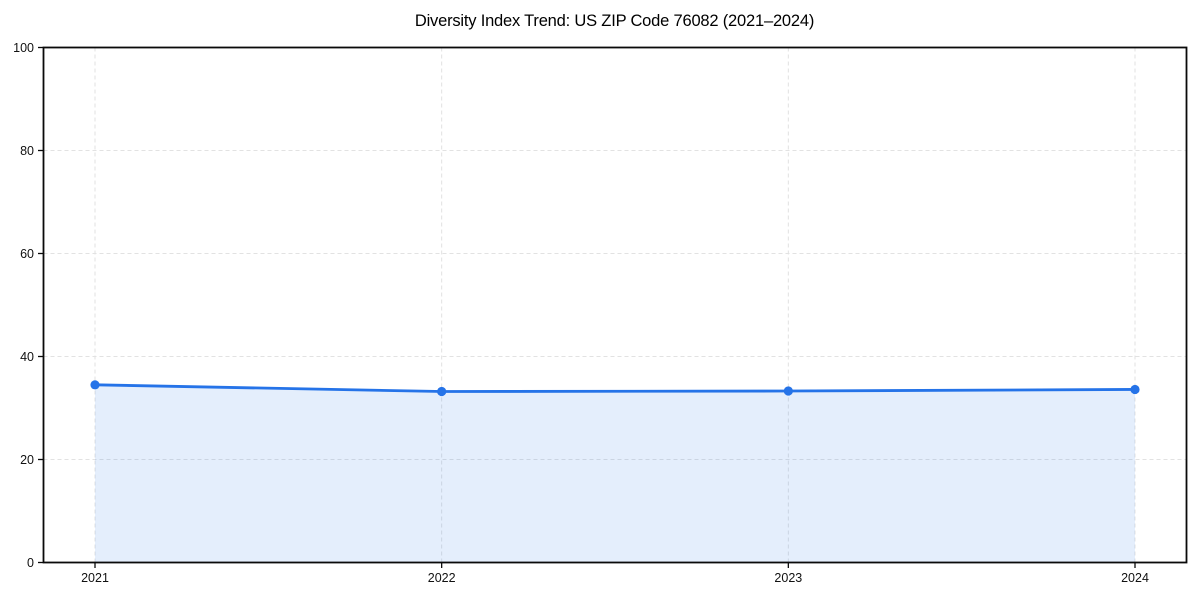 The image size is (1200, 600). I want to click on data-point-2022, so click(442, 391).